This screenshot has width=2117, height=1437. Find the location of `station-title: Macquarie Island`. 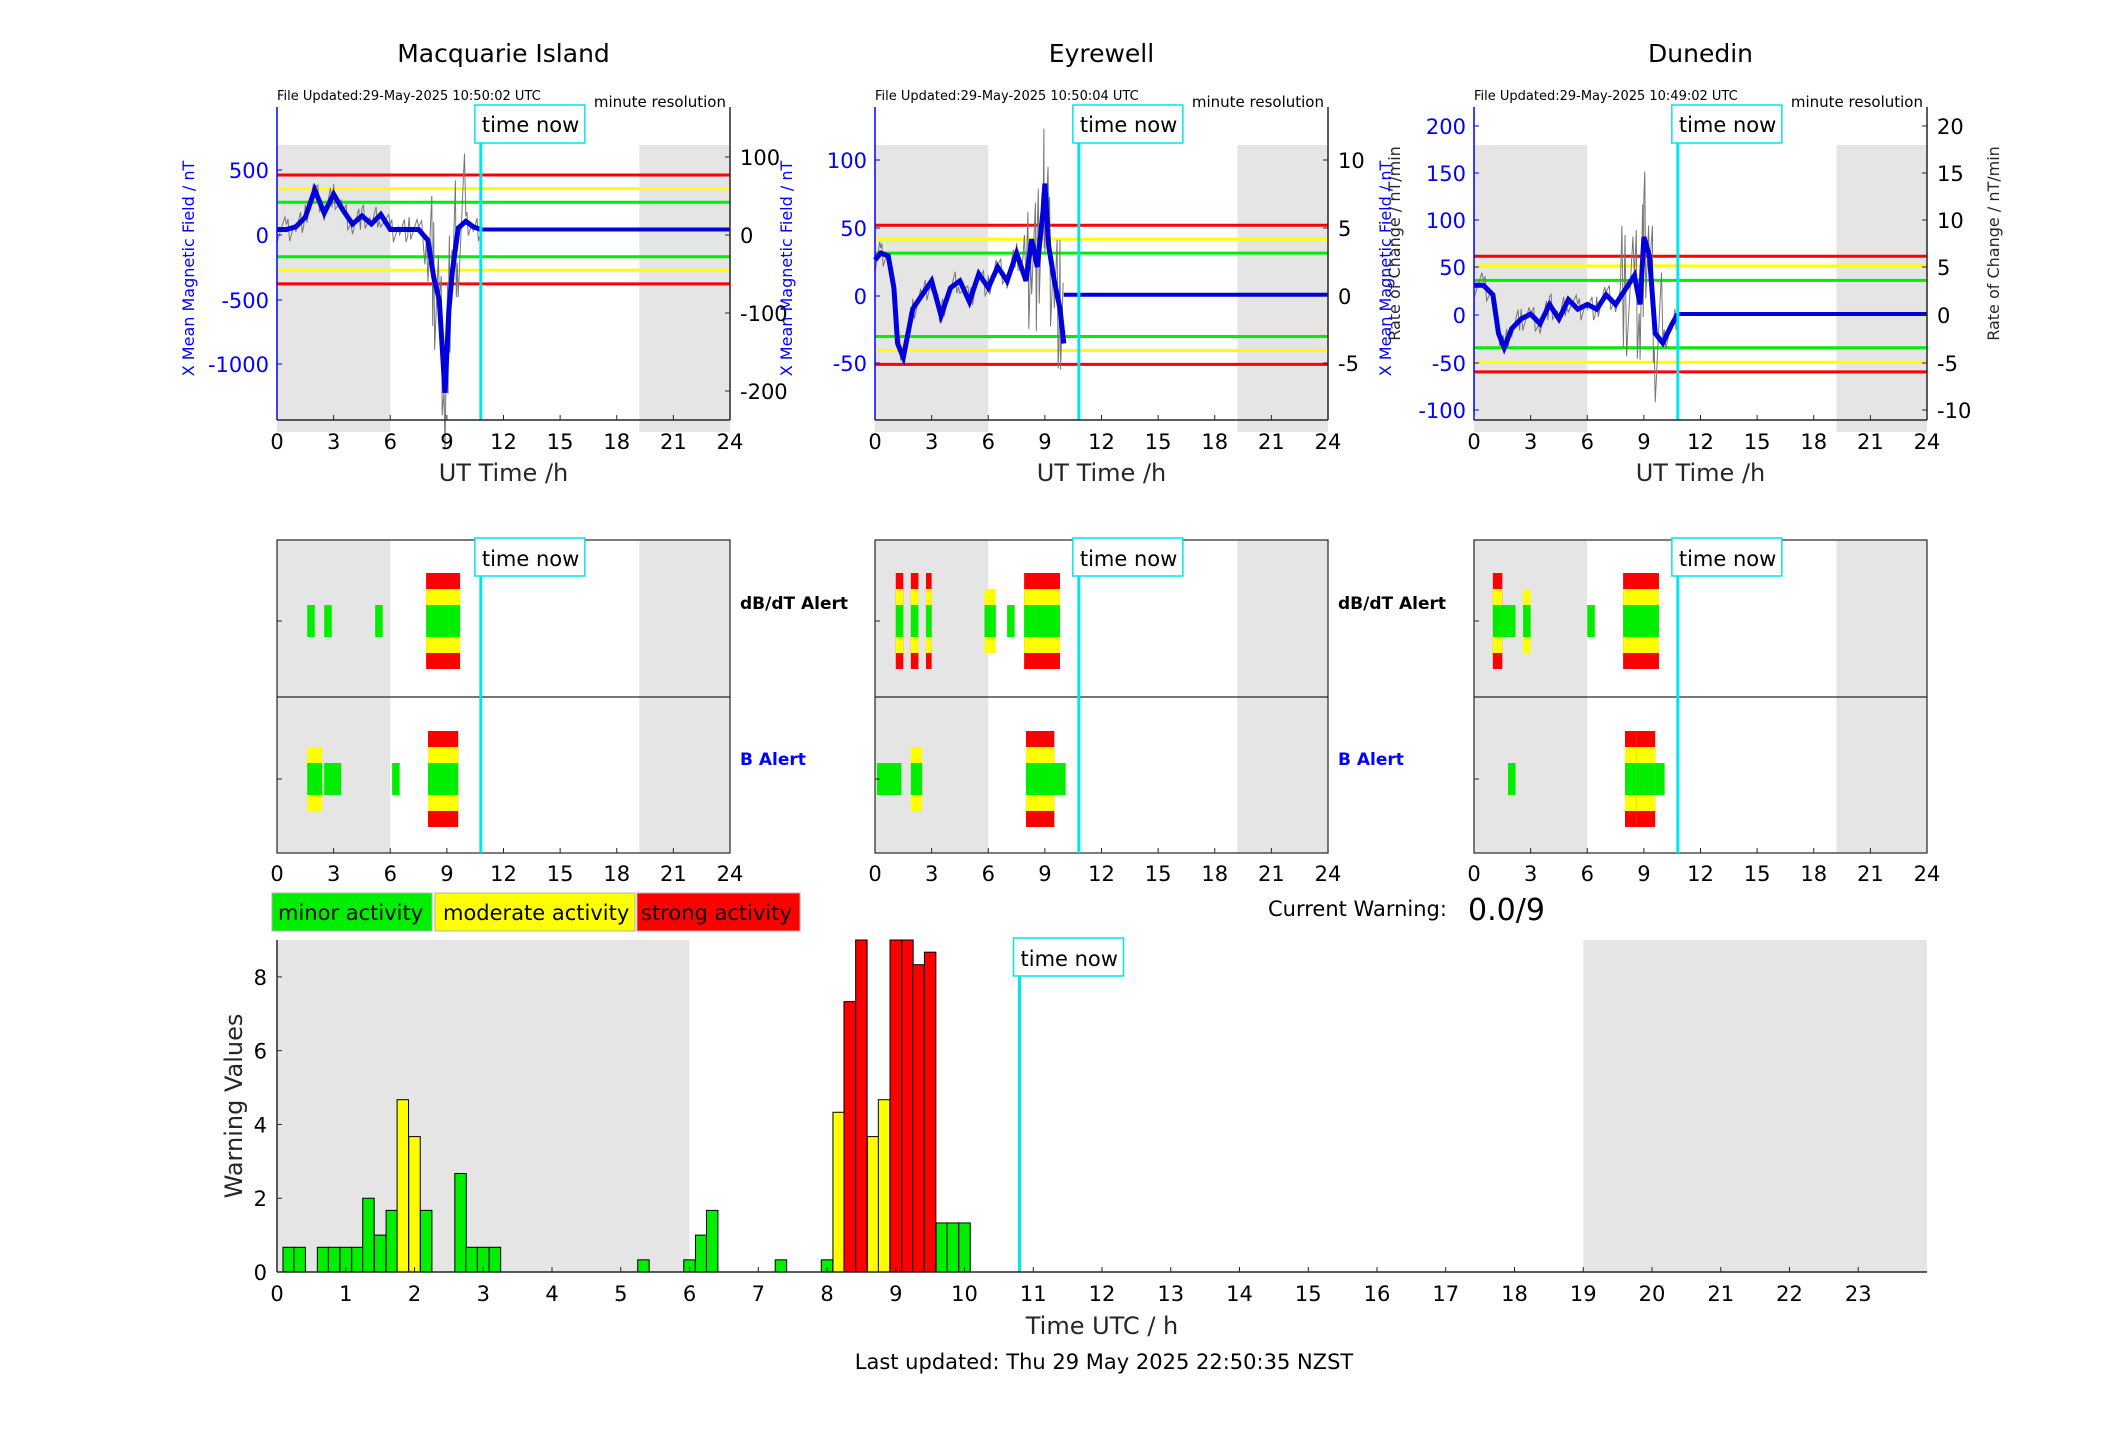

station-title: Macquarie Island is located at coordinates (503, 53).